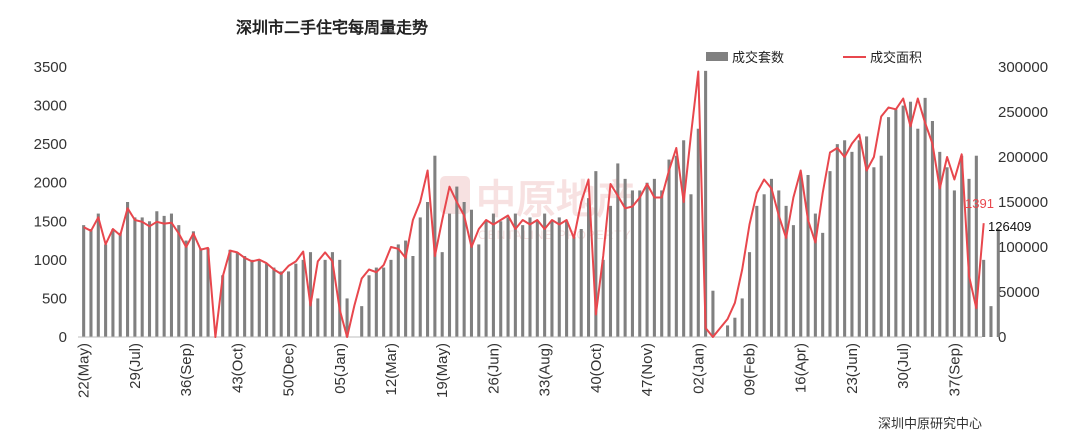  What do you see at coordinates (596, 368) in the screenshot?
I see `x-tick-label: 40(Oct)` at bounding box center [596, 368].